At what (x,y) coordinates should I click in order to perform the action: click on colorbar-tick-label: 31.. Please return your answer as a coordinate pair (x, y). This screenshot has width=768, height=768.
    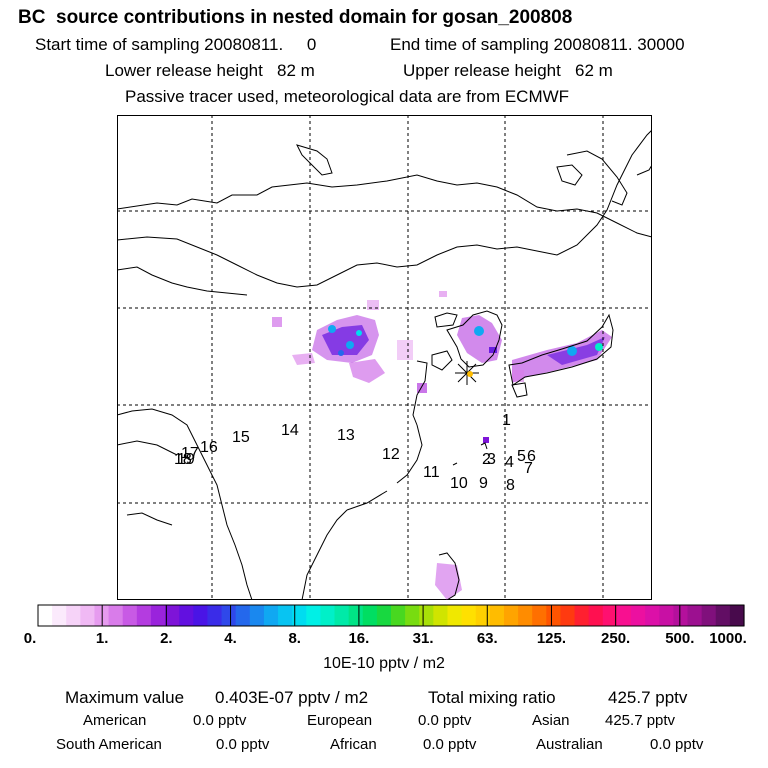
    Looking at the image, I should click on (423, 638).